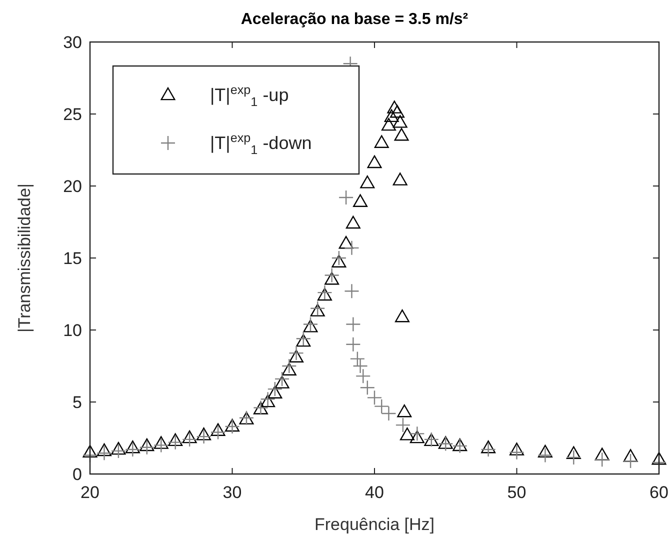 The width and height of the screenshot is (670, 548). Describe the element at coordinates (374, 524) in the screenshot. I see `x-axis-title: Frequência [Hz]` at that location.